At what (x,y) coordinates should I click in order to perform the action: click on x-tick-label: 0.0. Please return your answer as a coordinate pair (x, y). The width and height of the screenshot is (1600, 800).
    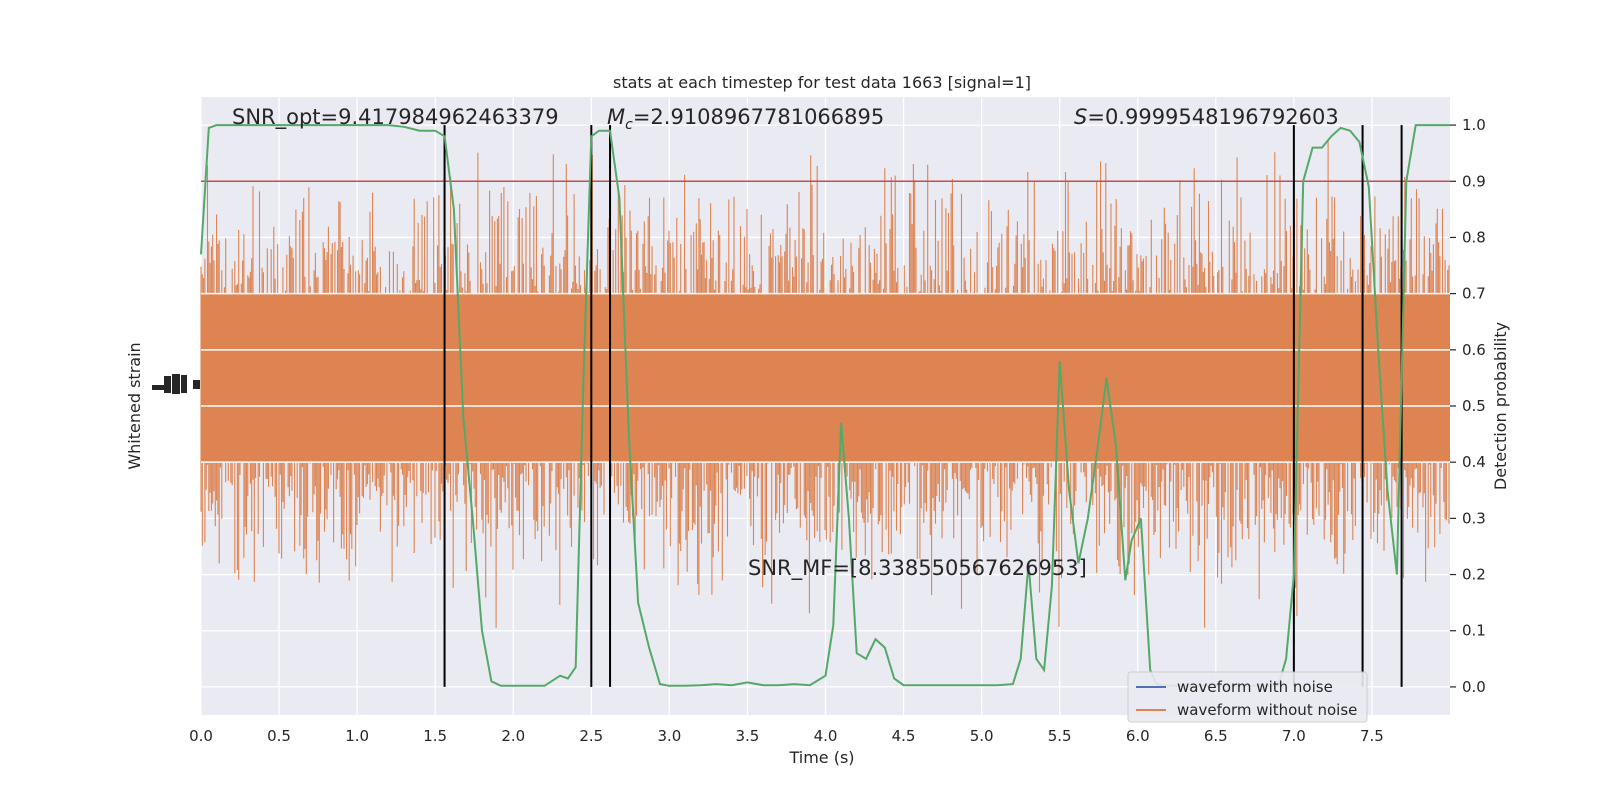
    Looking at the image, I should click on (201, 736).